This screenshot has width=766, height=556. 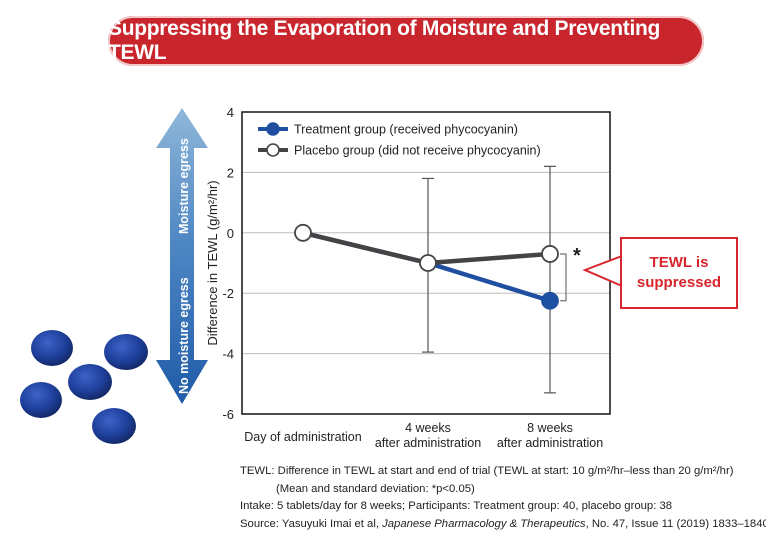 What do you see at coordinates (84, 387) in the screenshot?
I see `tablets-image` at bounding box center [84, 387].